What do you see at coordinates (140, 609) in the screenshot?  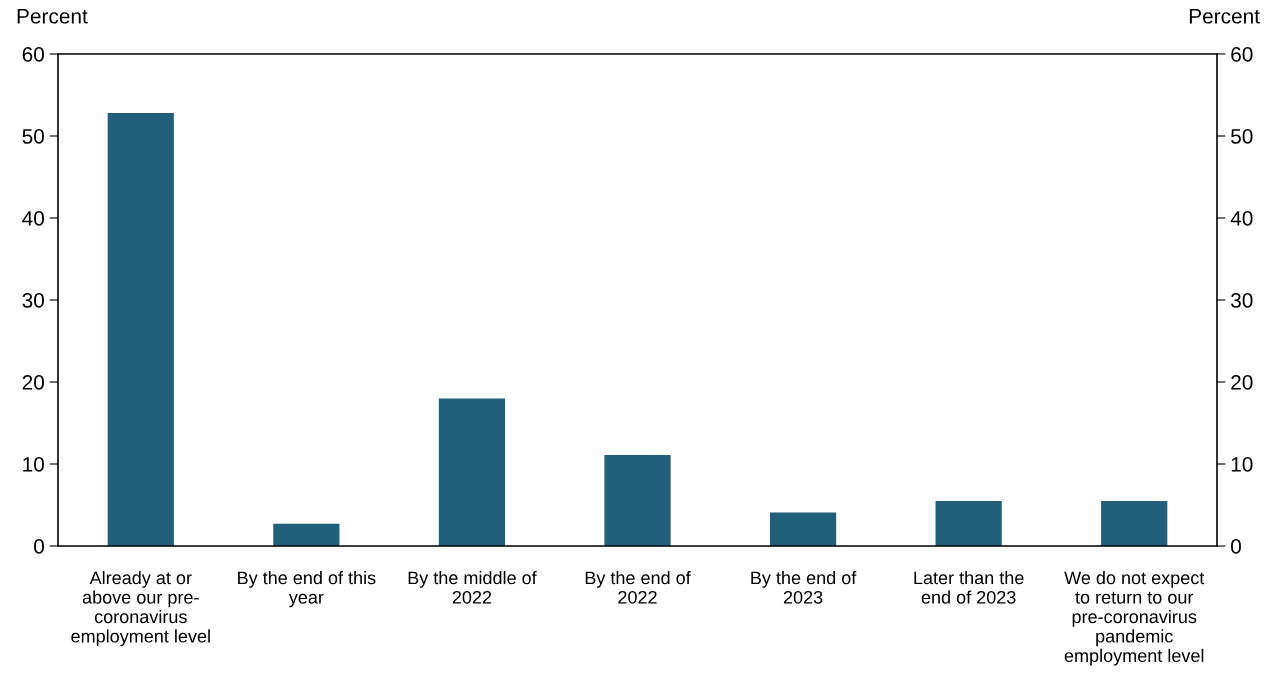 I see `x-tick-label: Already at or above our pre- coronavirus employment level` at bounding box center [140, 609].